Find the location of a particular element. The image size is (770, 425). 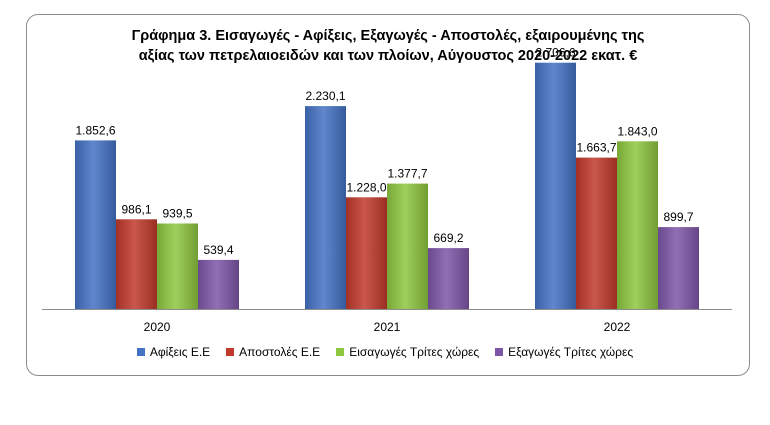

data-label-2020-series-1: 1.852,6 is located at coordinates (95, 130).